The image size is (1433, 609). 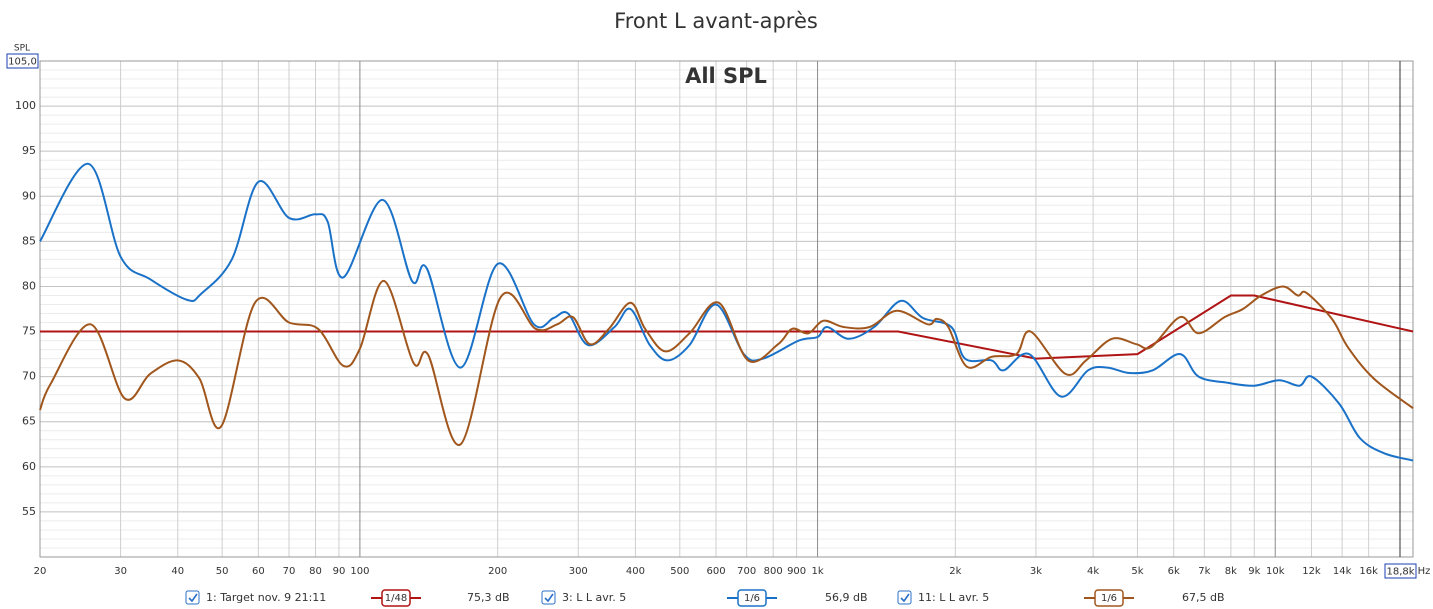 What do you see at coordinates (1254, 571) in the screenshot?
I see `x-tick-label: 9k` at bounding box center [1254, 571].